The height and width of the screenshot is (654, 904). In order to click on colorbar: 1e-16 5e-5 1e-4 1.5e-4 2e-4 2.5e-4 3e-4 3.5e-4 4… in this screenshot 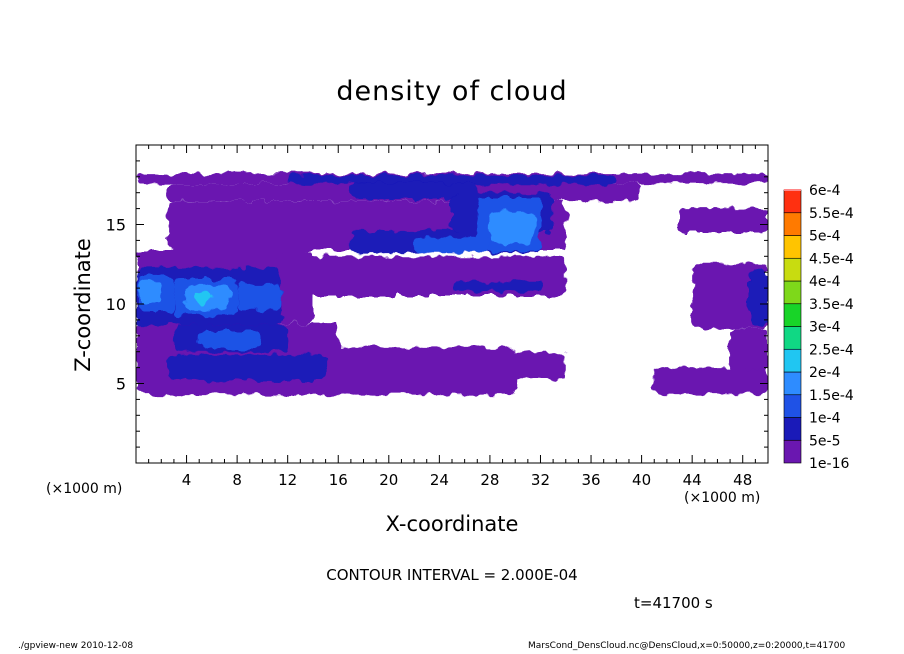, I will do `click(818, 327)`.